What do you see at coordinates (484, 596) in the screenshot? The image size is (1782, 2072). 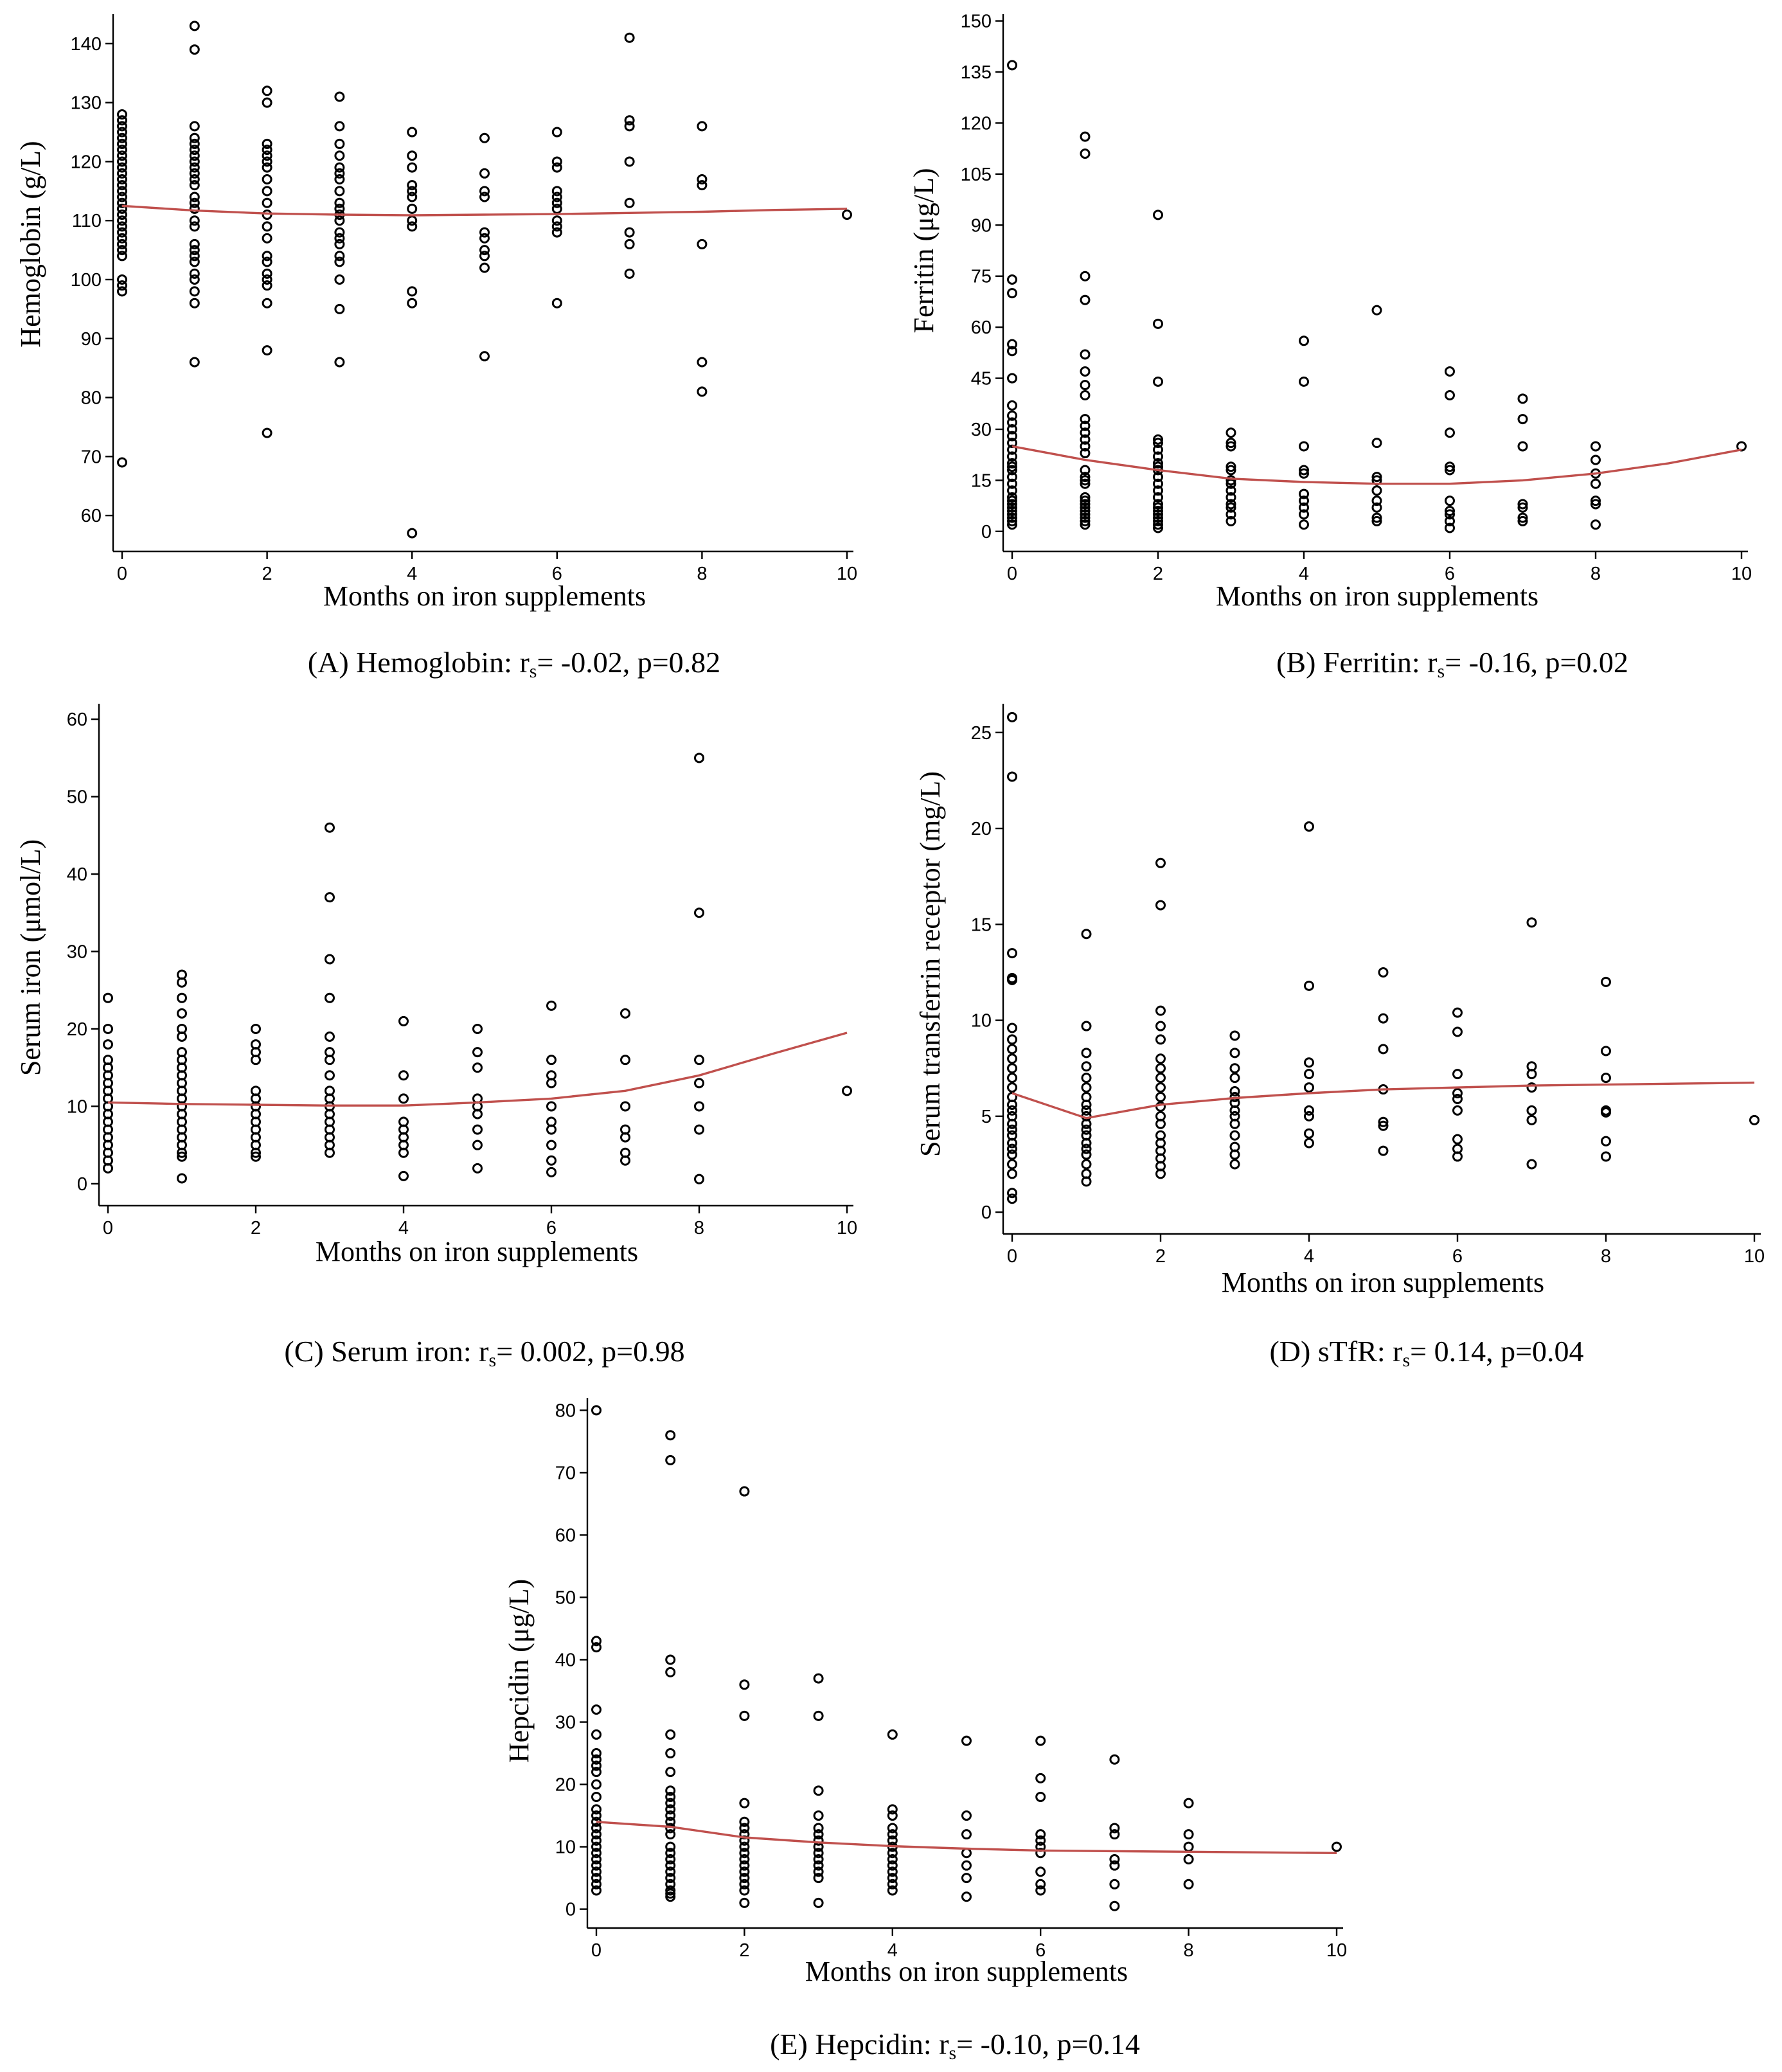 I see `panel-a-xlabel: Months on iron supplements` at bounding box center [484, 596].